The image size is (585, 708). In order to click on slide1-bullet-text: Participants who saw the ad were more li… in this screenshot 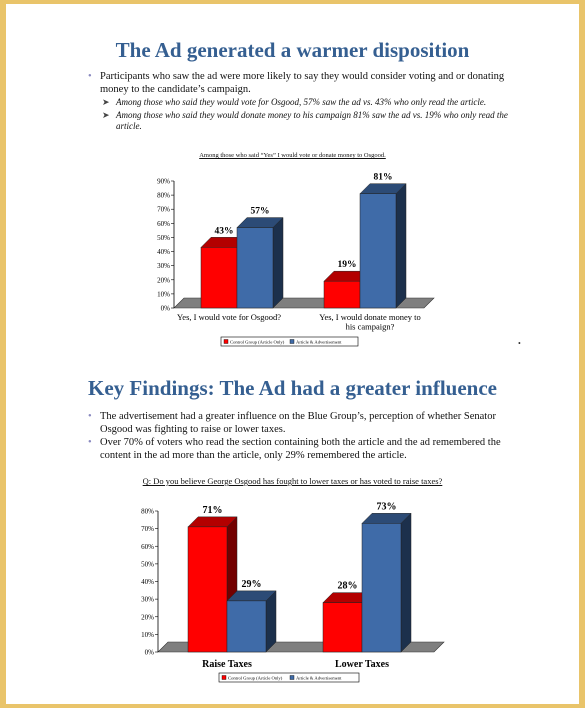, I will do `click(302, 83)`.